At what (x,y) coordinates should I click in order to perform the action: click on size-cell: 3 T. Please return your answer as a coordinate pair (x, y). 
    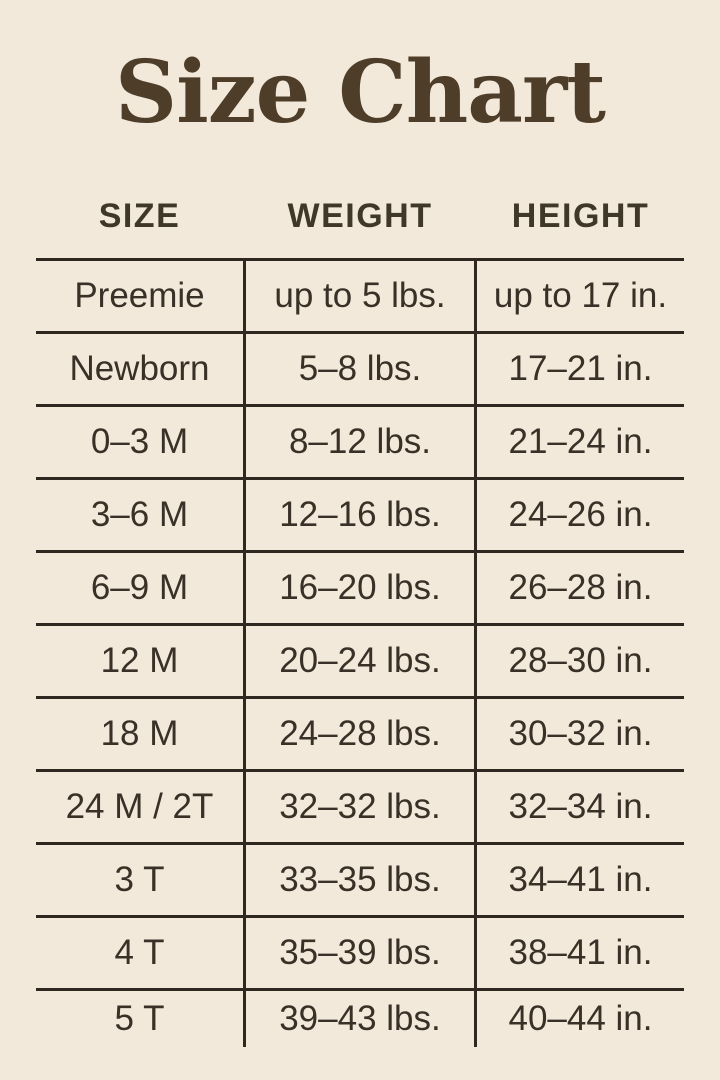
    Looking at the image, I should click on (139, 879).